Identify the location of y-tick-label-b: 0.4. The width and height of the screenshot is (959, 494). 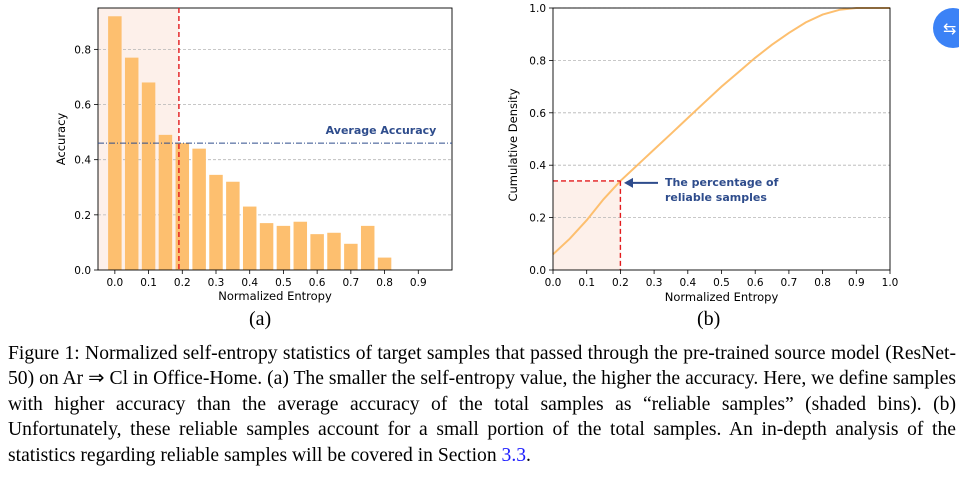
(537, 166).